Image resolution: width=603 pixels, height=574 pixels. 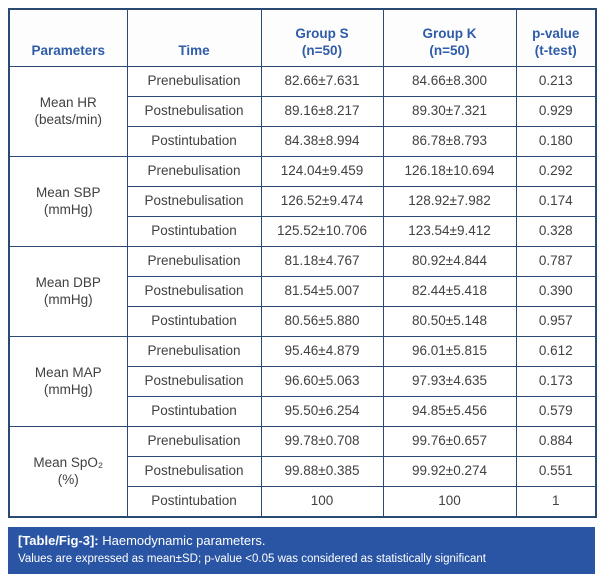 I want to click on group-s-value: 95.50±6.254, so click(x=322, y=411).